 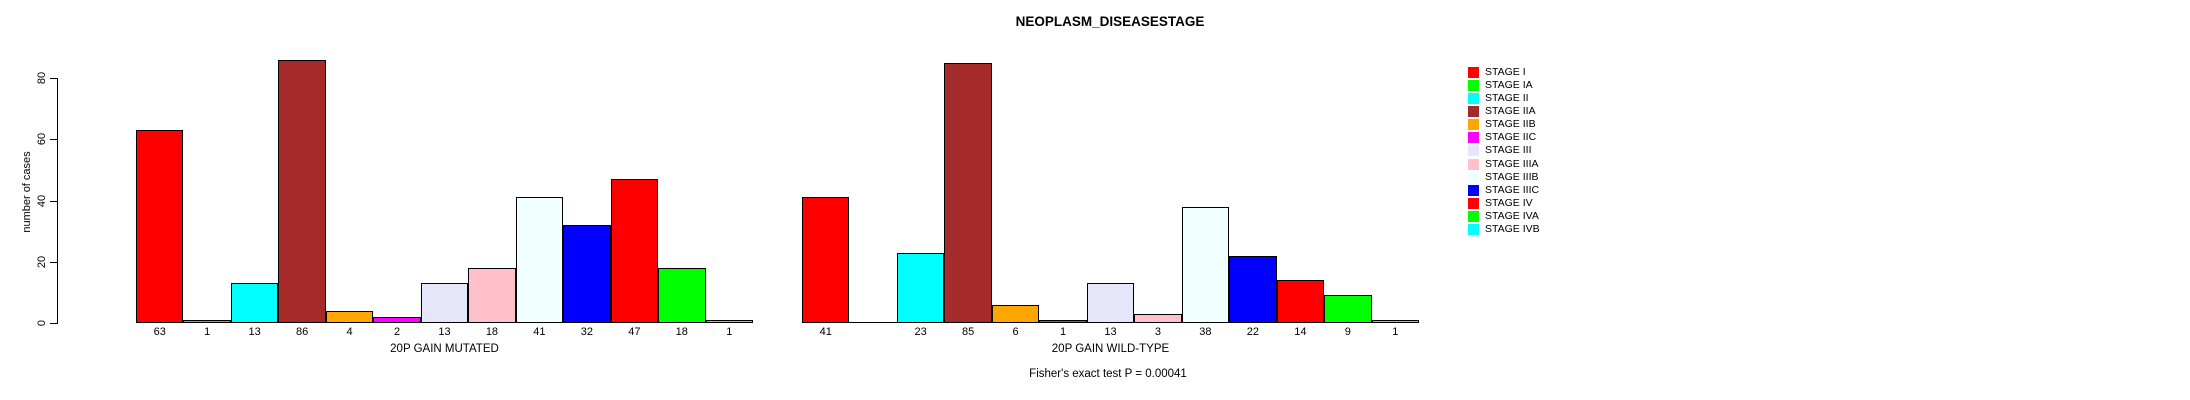 I want to click on legend-item: STAGE III, so click(x=1499, y=150).